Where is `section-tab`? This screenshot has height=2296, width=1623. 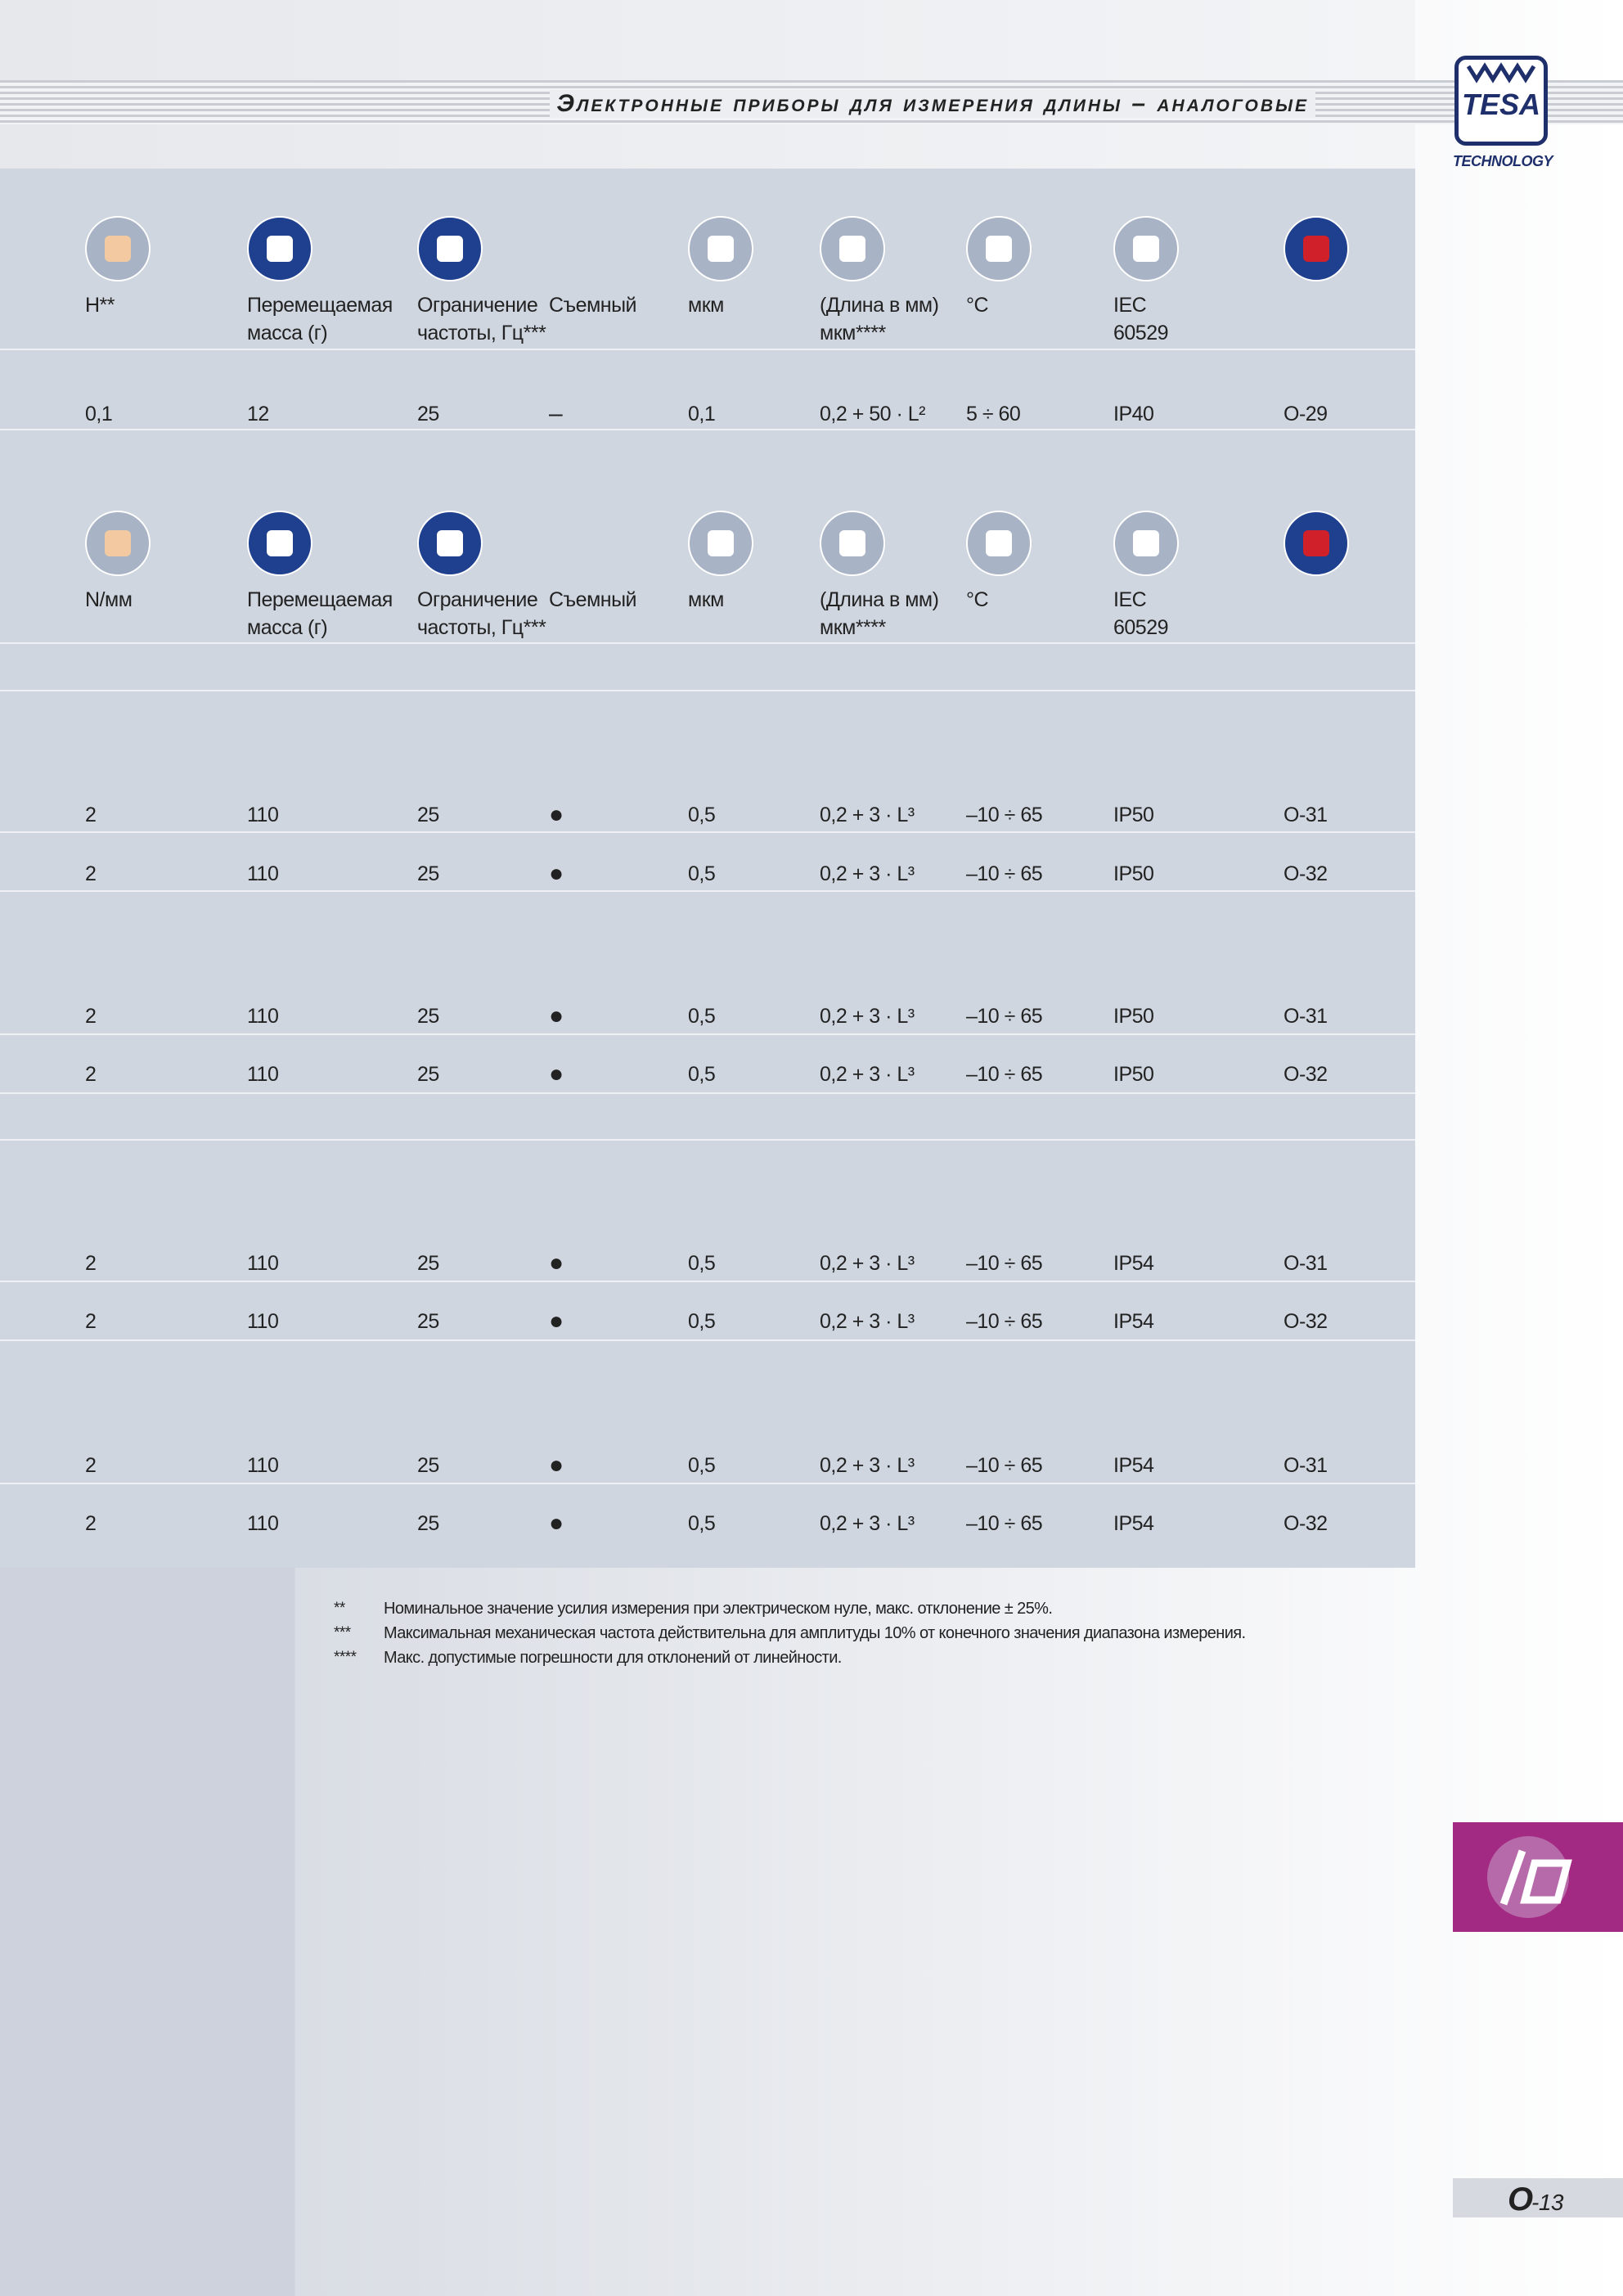
section-tab is located at coordinates (1538, 1877).